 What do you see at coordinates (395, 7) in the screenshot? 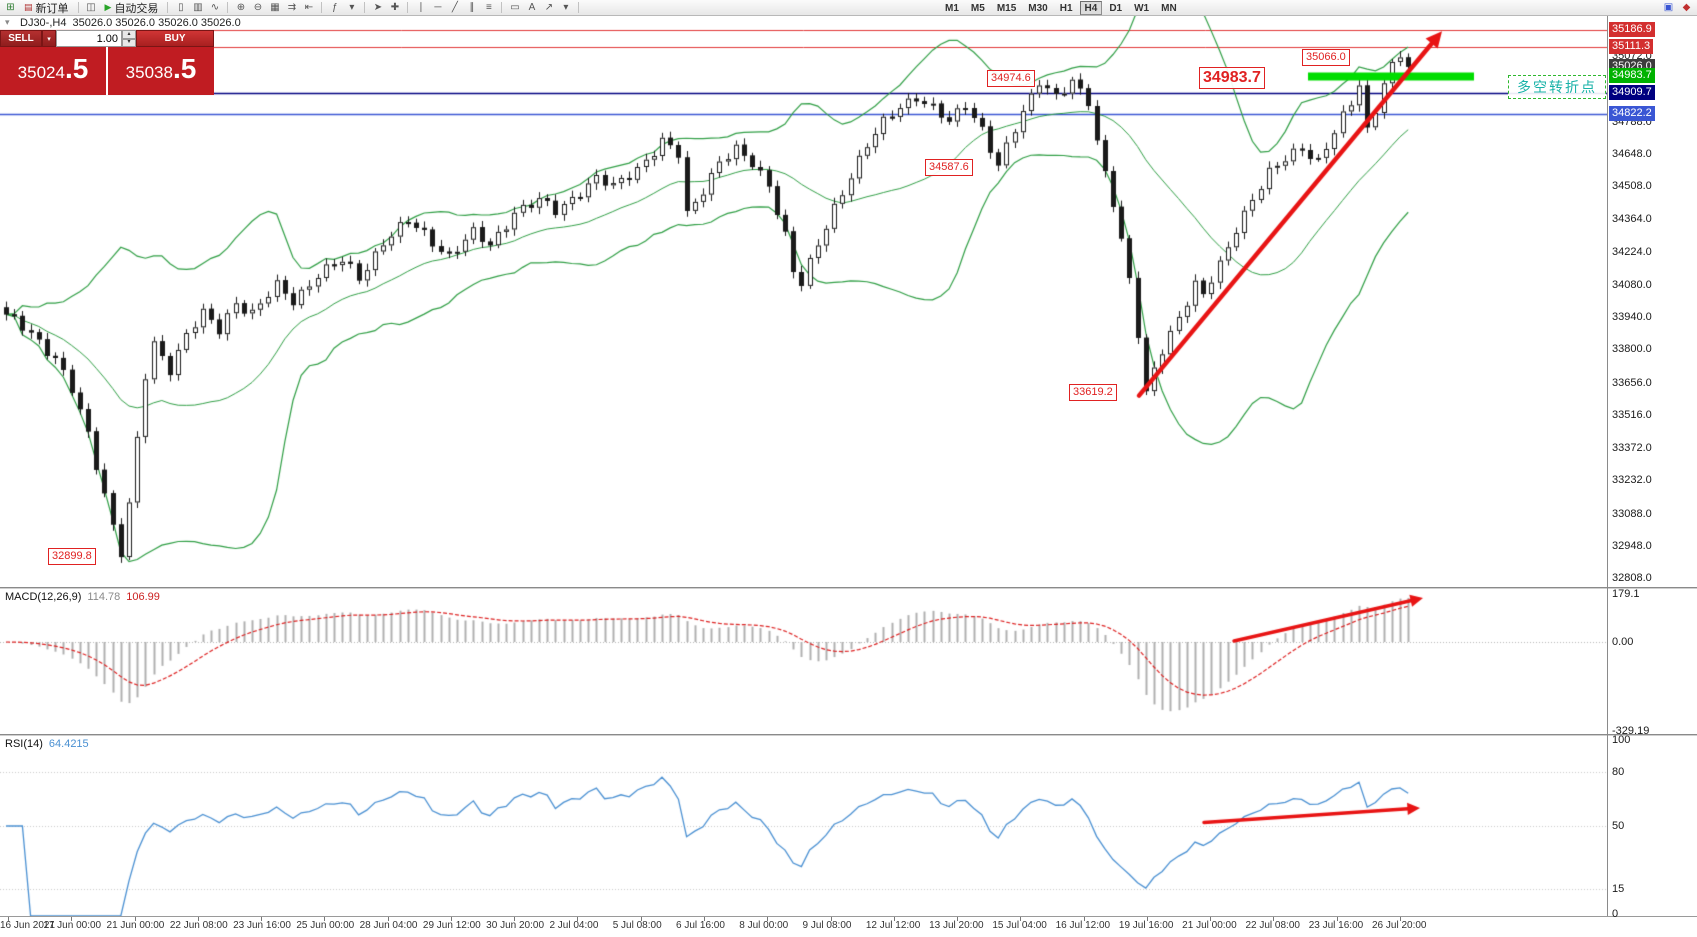
I see `crosshair-icon: ✚` at bounding box center [395, 7].